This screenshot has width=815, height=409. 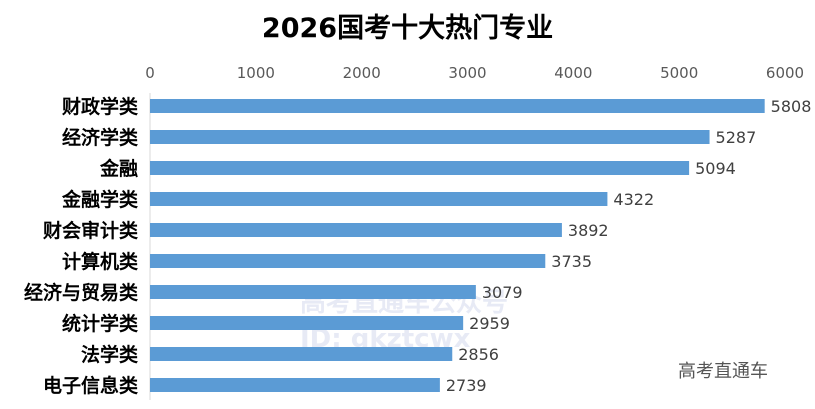 I want to click on data-label: 5808, so click(x=791, y=106).